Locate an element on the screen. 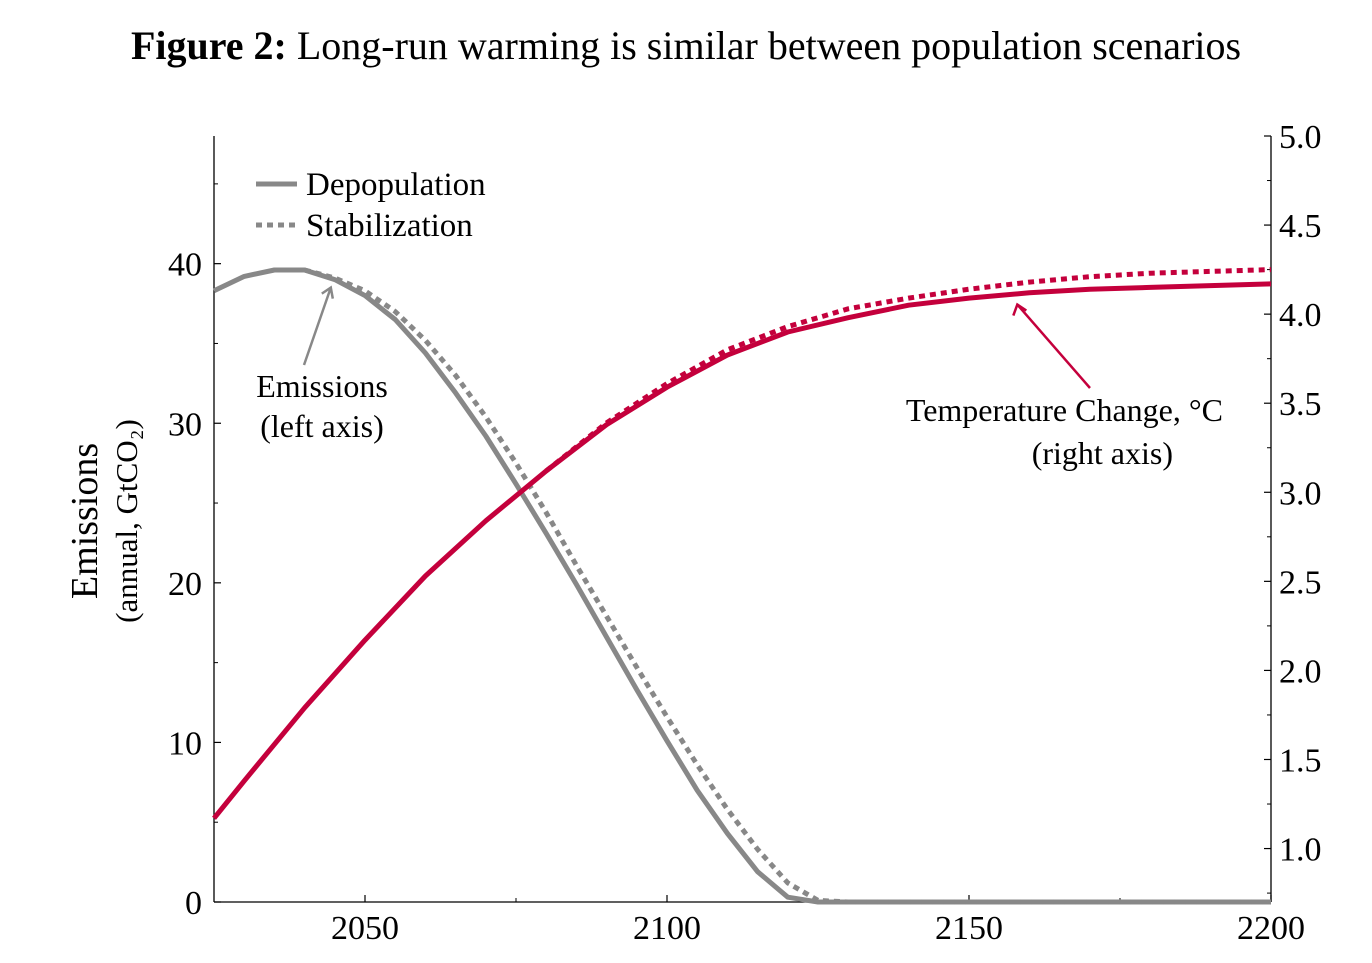 The width and height of the screenshot is (1372, 963). y-right-tick-label: 4.5 is located at coordinates (1300, 226).